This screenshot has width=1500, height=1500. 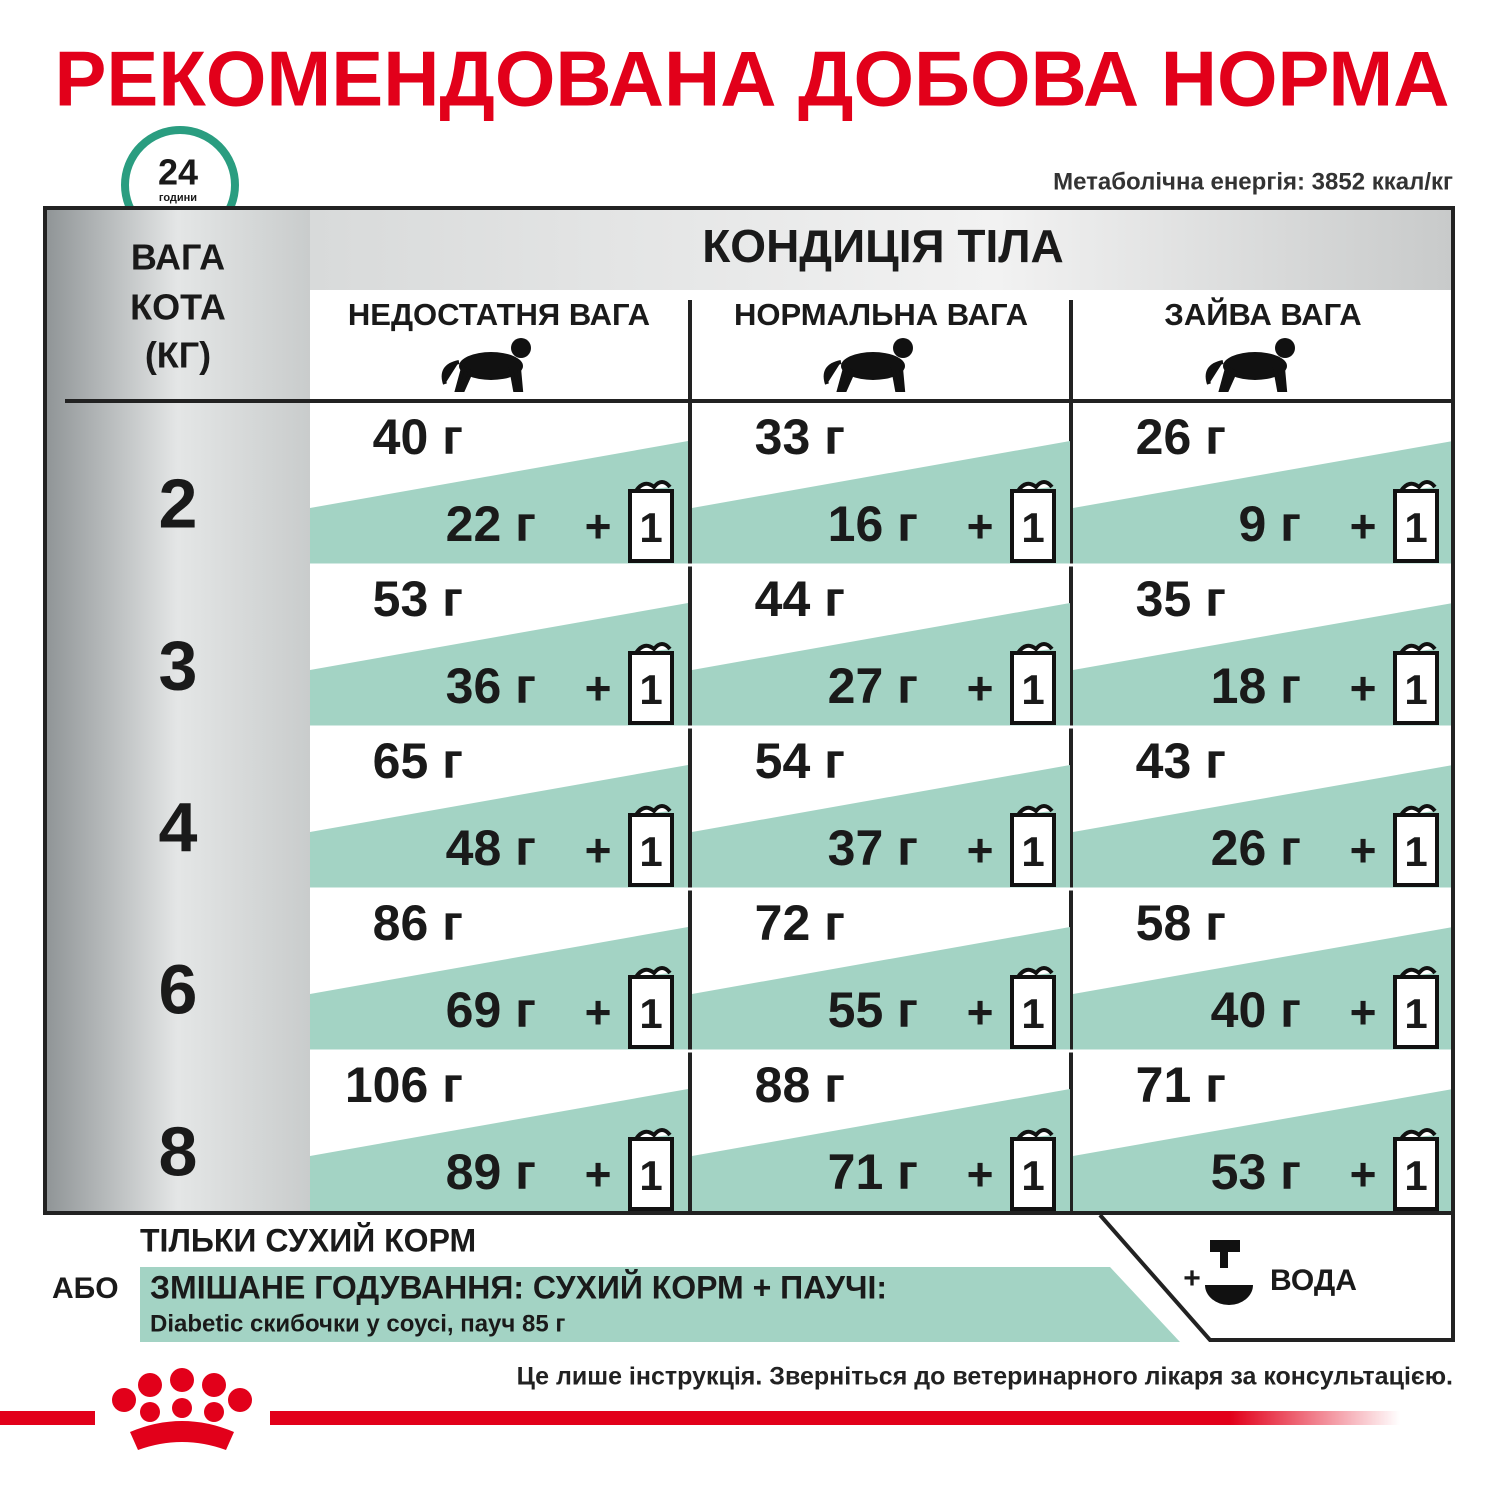 I want to click on mixed: ЗМІШАНЕ ГОДУВАННЯ: СУХИЙ КОРМ + ПАУЧІ:, so click(x=518, y=1287).